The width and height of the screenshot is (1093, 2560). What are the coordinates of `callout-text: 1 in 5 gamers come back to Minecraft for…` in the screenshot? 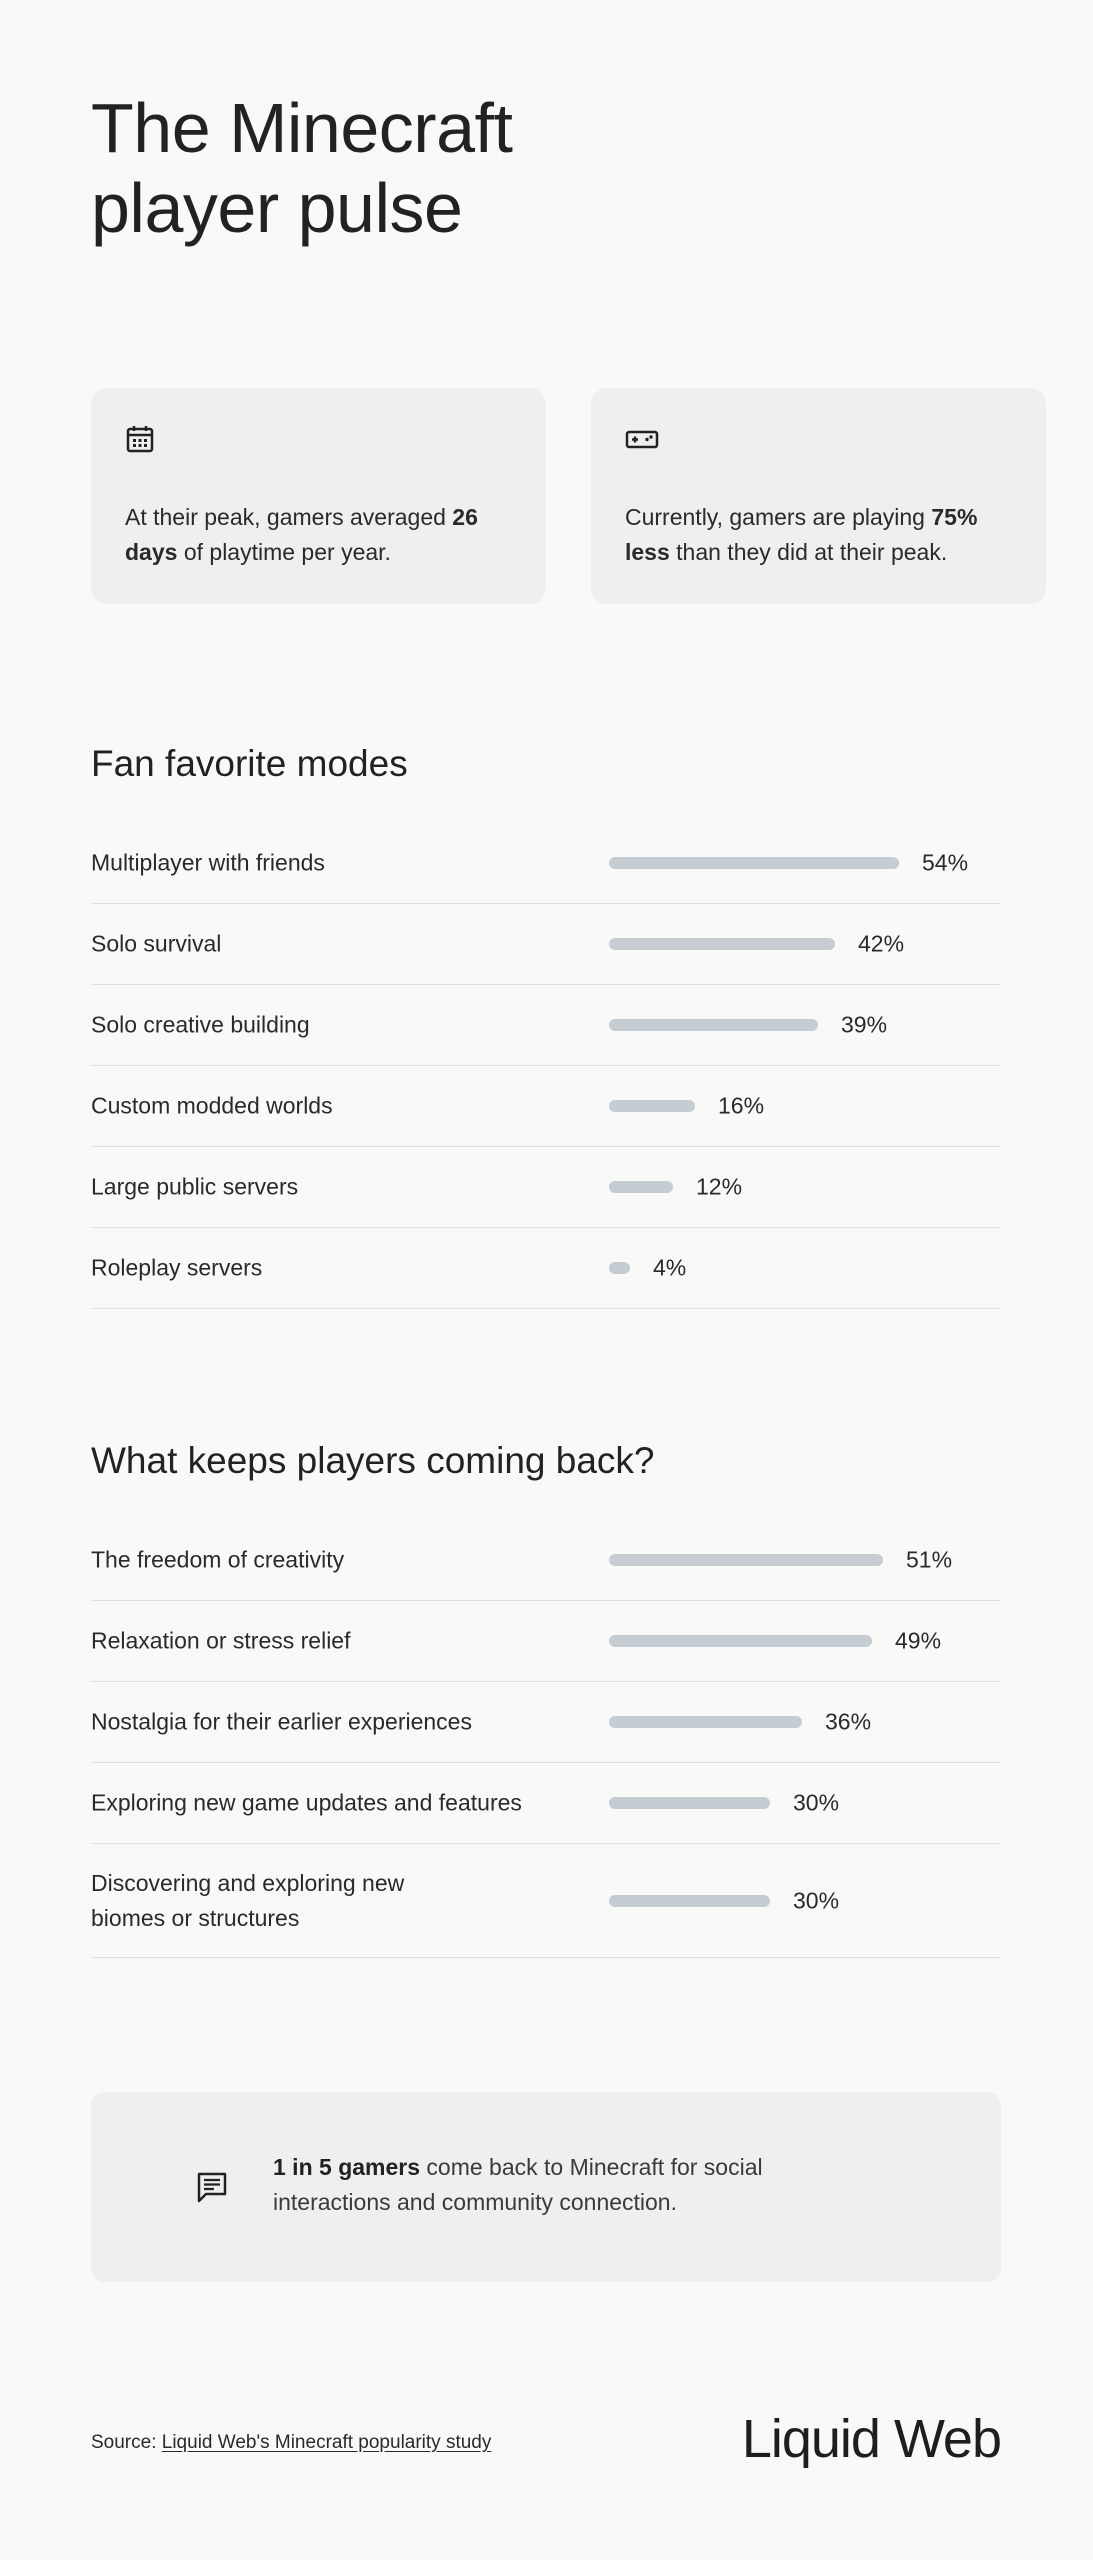 It's located at (553, 2185).